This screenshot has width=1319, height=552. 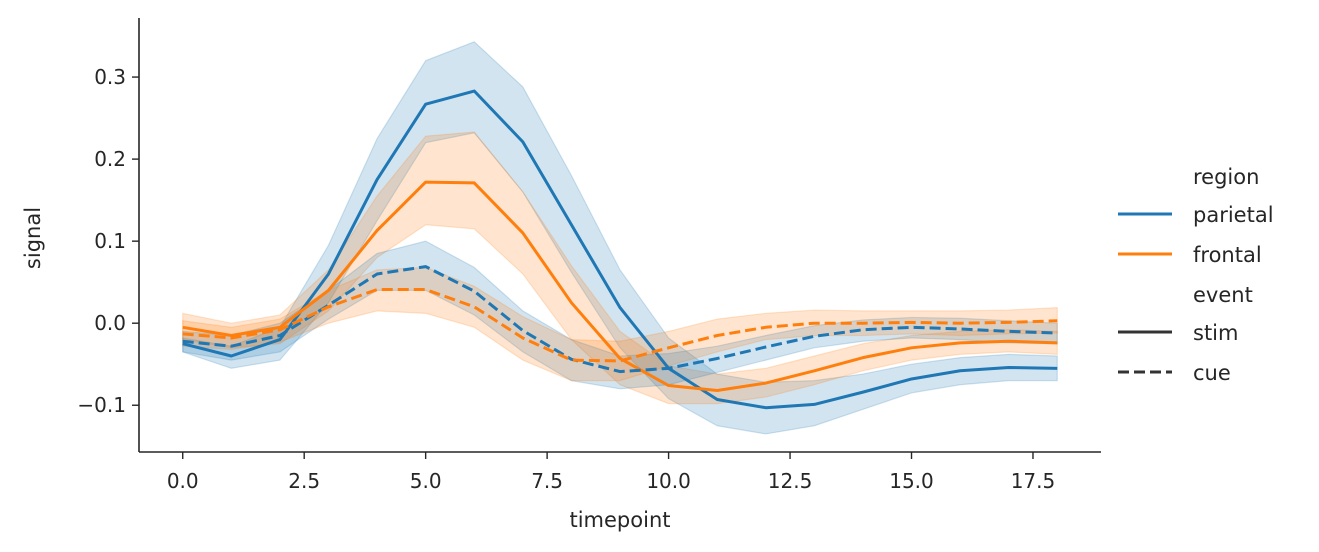 What do you see at coordinates (33, 238) in the screenshot?
I see `y-axis-label: signal` at bounding box center [33, 238].